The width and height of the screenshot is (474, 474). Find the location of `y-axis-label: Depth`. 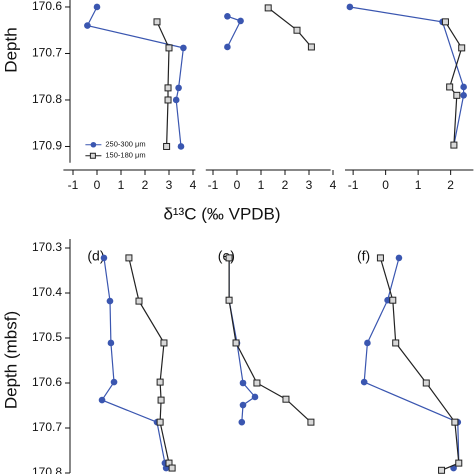

y-axis-label: Depth is located at coordinates (10, 49).